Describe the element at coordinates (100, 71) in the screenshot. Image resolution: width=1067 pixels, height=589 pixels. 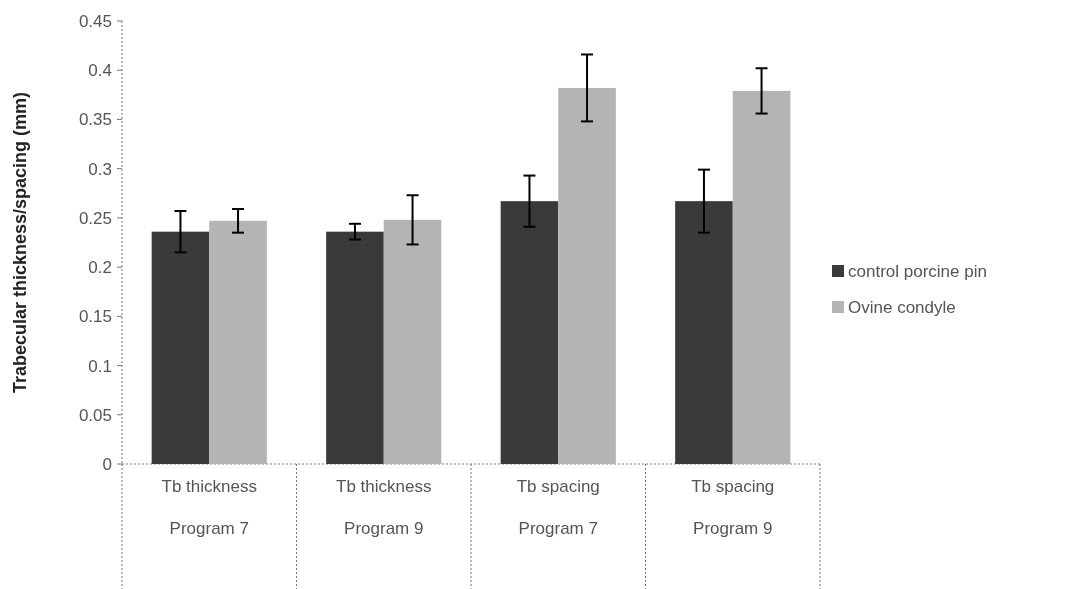
I see `y-tick-label: 0.4` at that location.